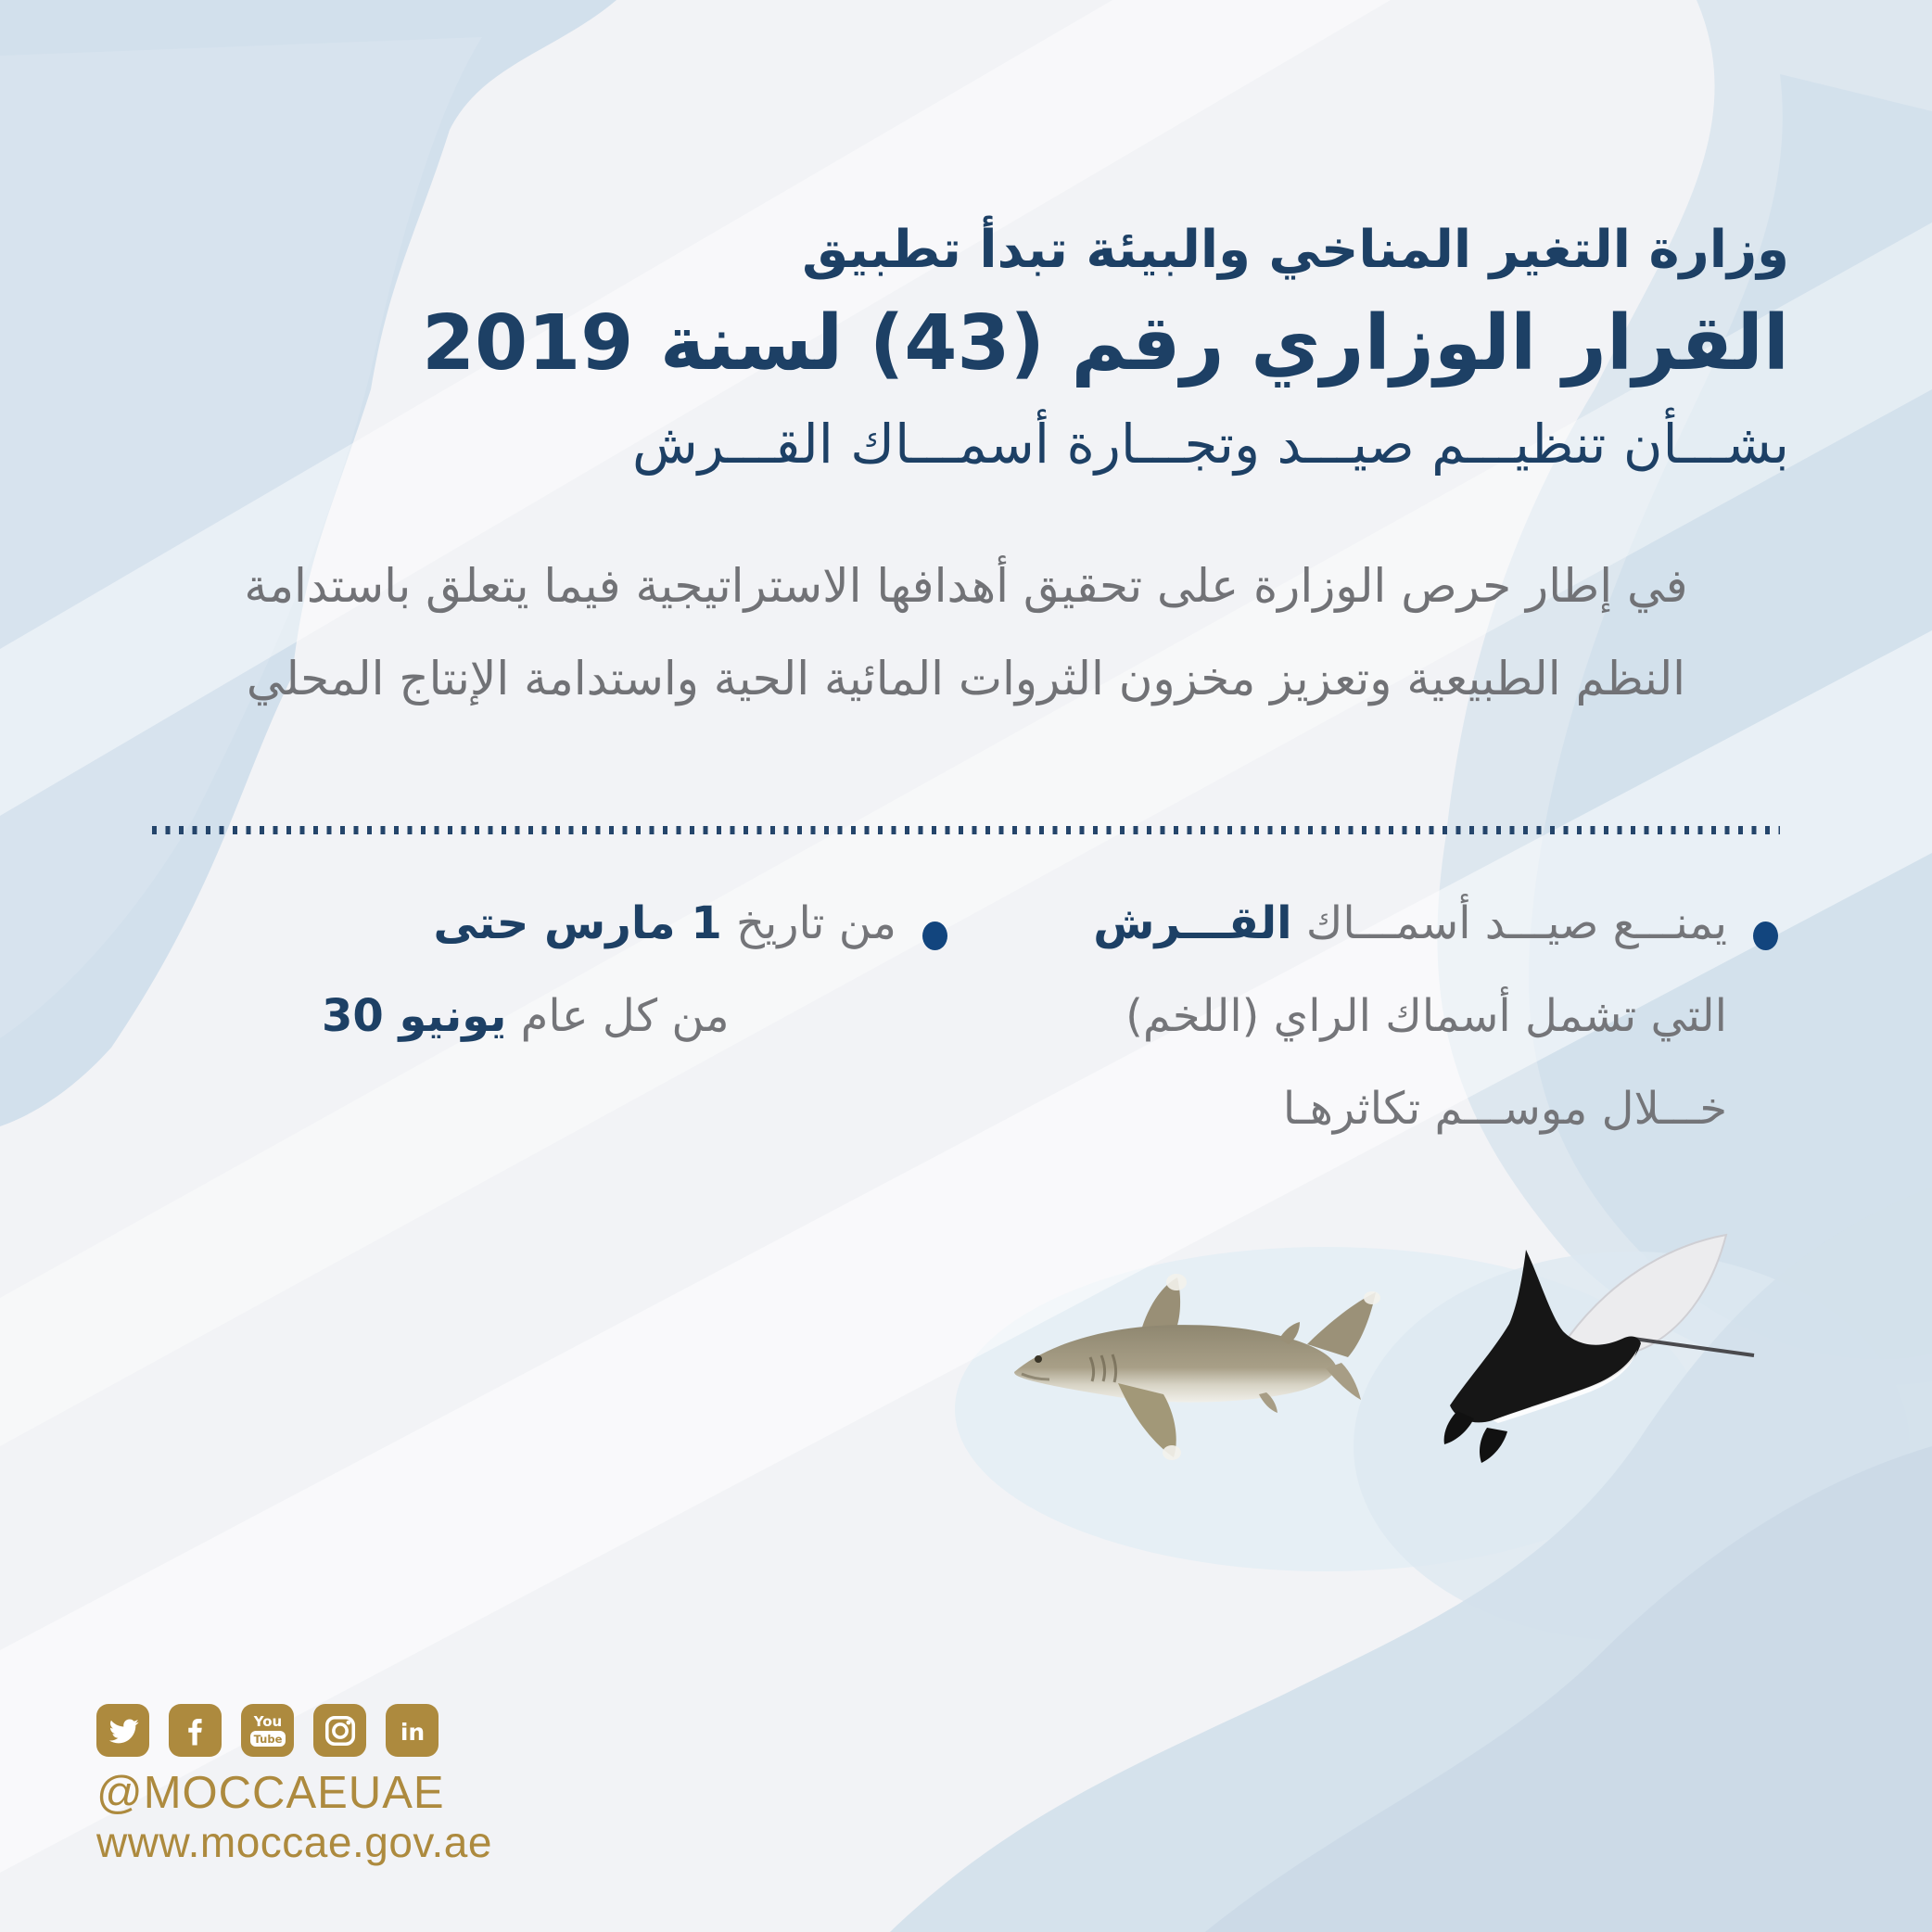 Image resolution: width=1932 pixels, height=1932 pixels. Describe the element at coordinates (270, 1793) in the screenshot. I see `social-handle: @MOCCAEUAE` at that location.